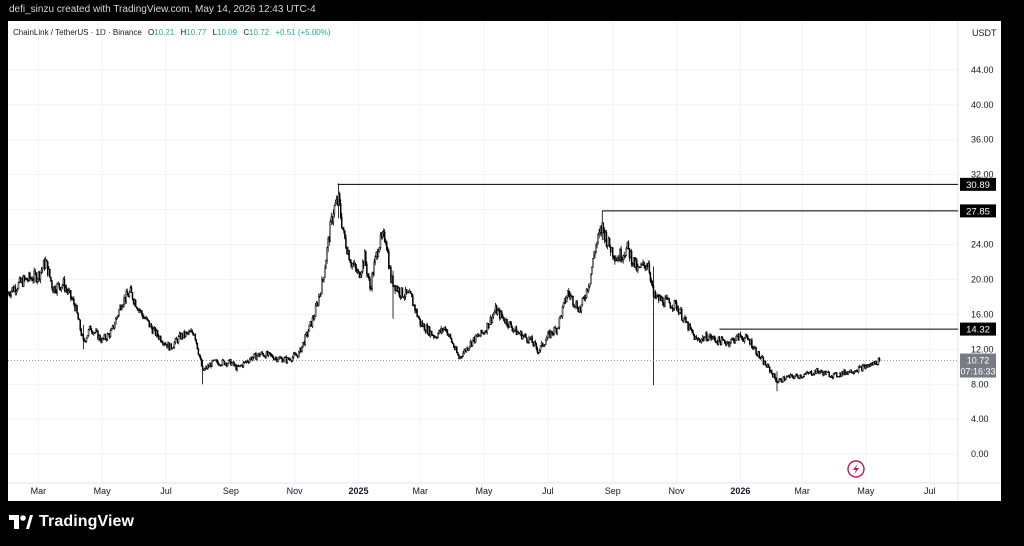 The width and height of the screenshot is (1024, 546). I want to click on time-tick: May, so click(485, 491).